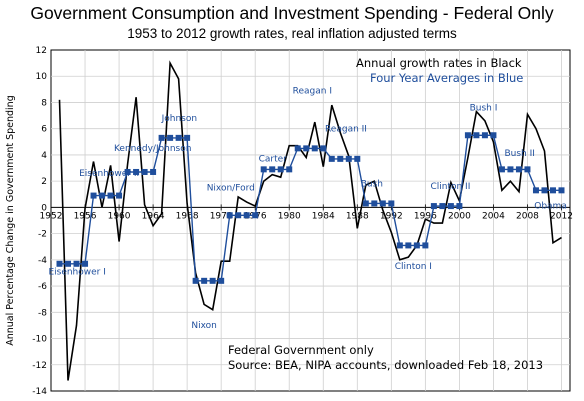 This screenshot has width=584, height=401. I want to click on x-tick-label: 2012, so click(561, 216).